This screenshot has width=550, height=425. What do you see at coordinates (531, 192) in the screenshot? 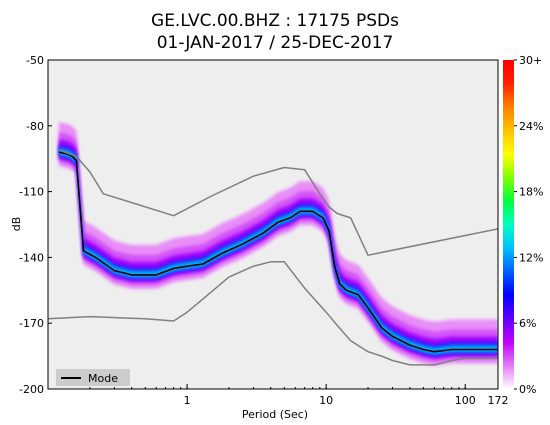
I see `colorbar-tick-label: 18%` at bounding box center [531, 192].